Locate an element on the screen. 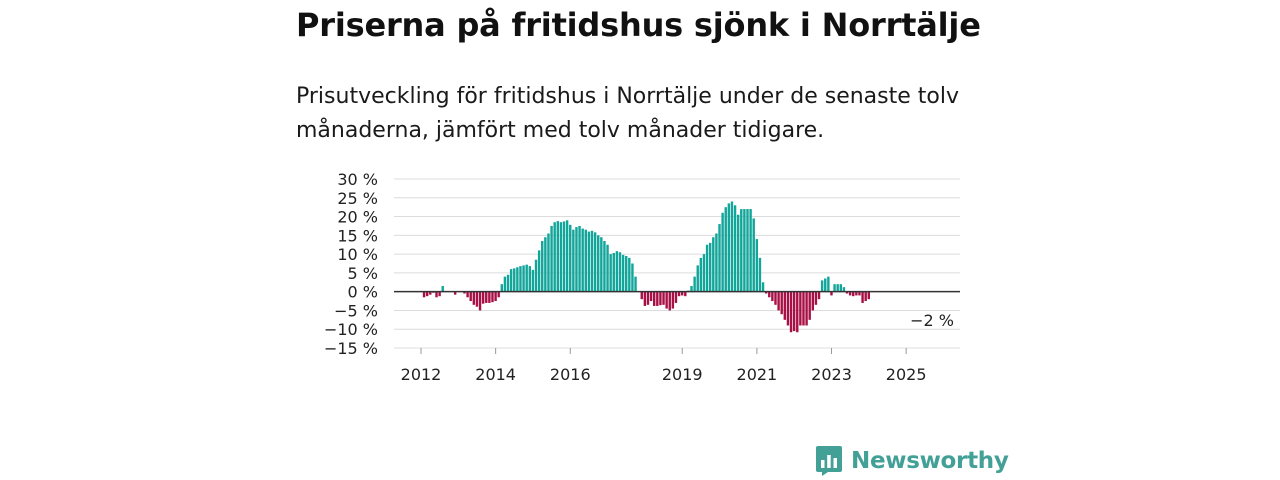 This screenshot has height=480, width=1280. x-tick-label: 2021 is located at coordinates (757, 374).